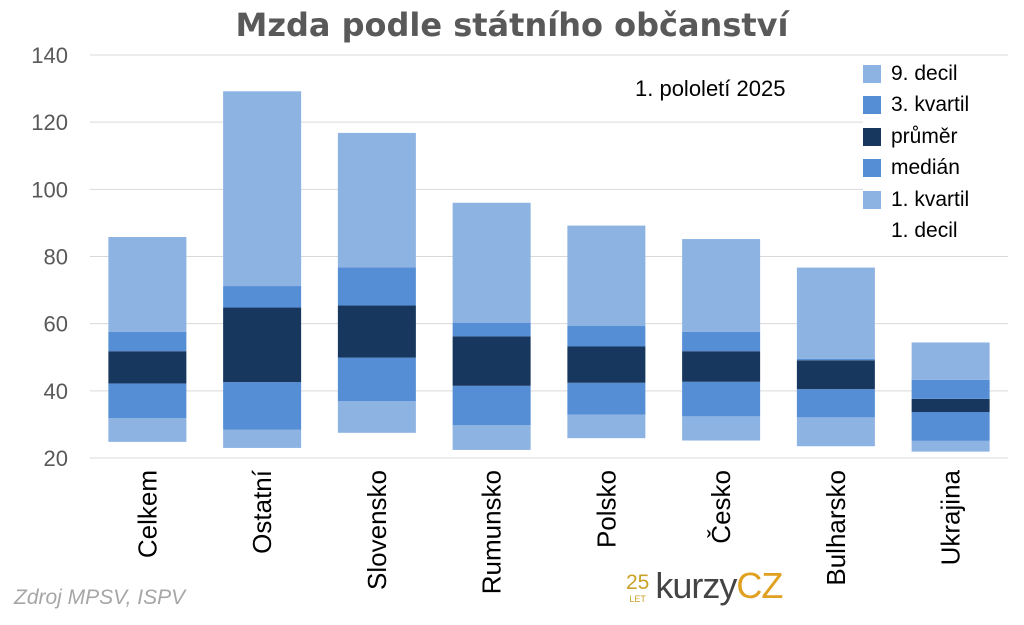 The image size is (1024, 625). I want to click on logo-anniversary: 25 LET, so click(638, 587).